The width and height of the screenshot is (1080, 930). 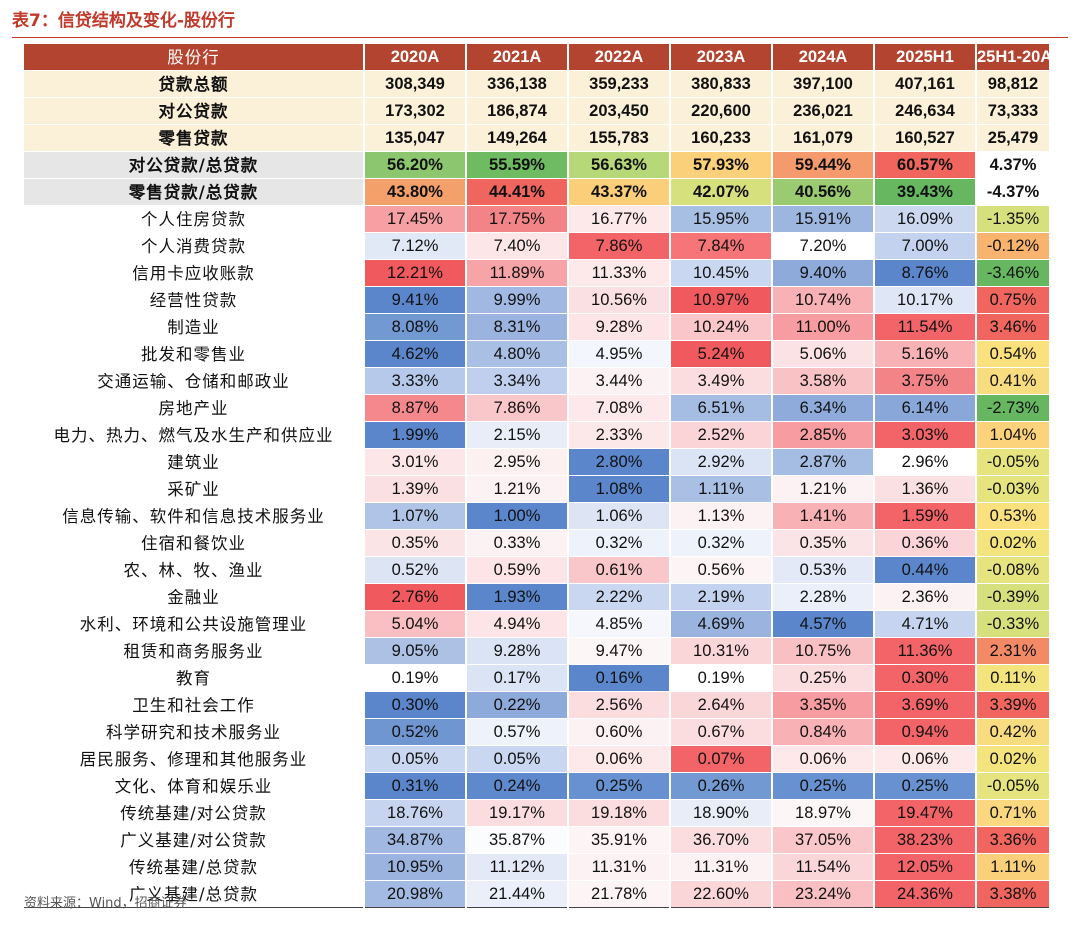 What do you see at coordinates (517, 867) in the screenshot?
I see `table-cell: 11.12%` at bounding box center [517, 867].